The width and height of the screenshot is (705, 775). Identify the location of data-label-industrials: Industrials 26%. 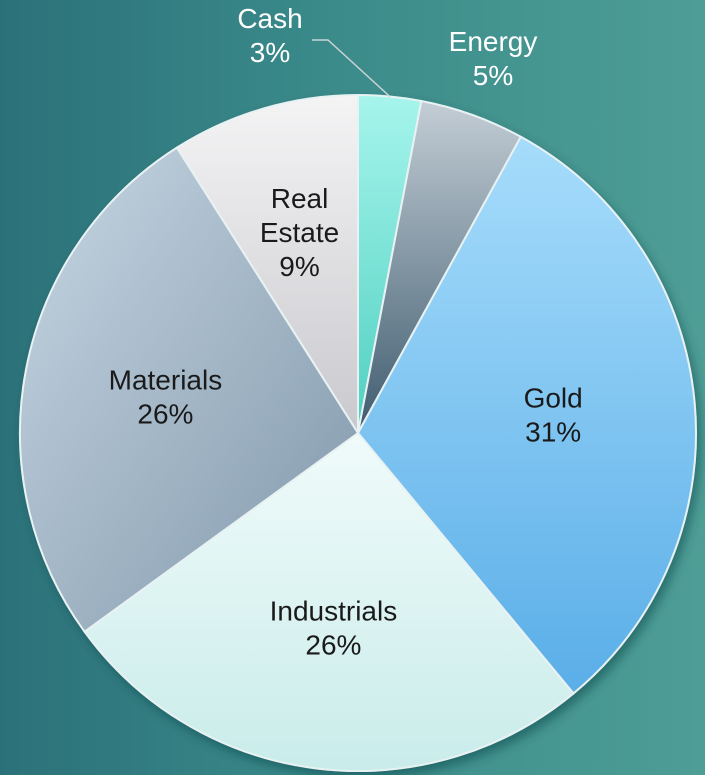
(334, 627).